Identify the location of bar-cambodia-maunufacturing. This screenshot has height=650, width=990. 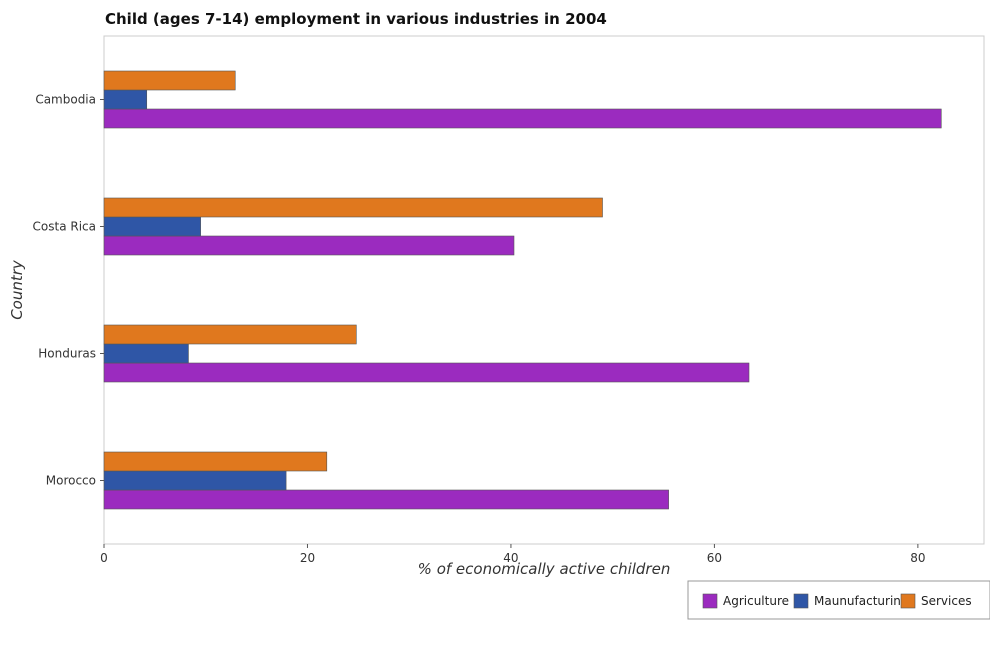
(125, 99).